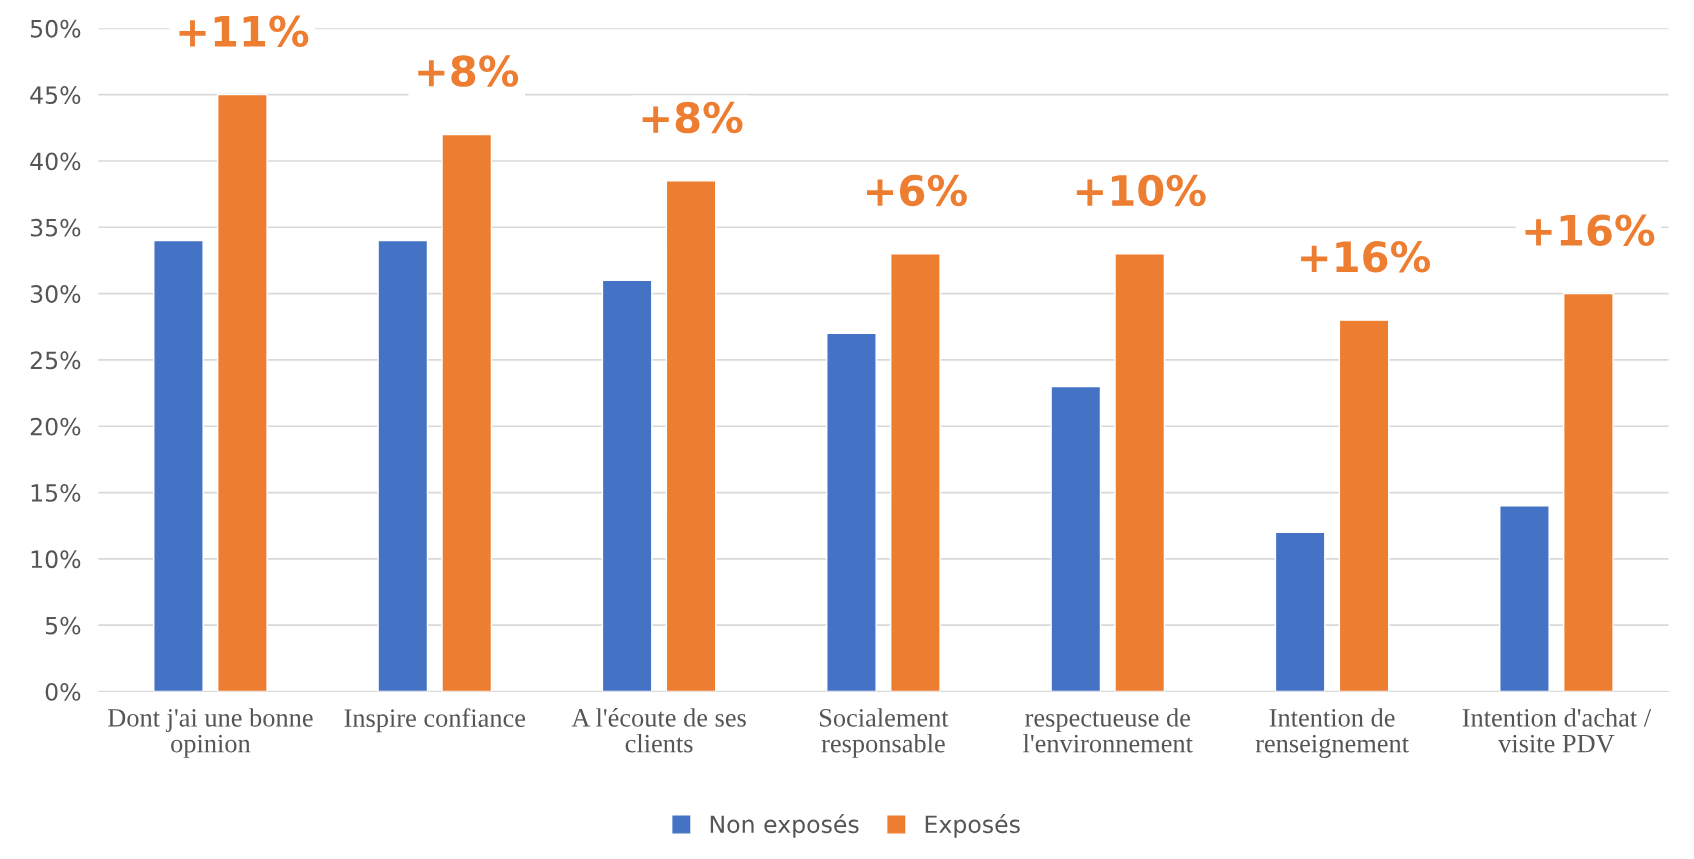 The width and height of the screenshot is (1694, 859). I want to click on x-tick-label: A l'écoute de ses clients, so click(658, 730).